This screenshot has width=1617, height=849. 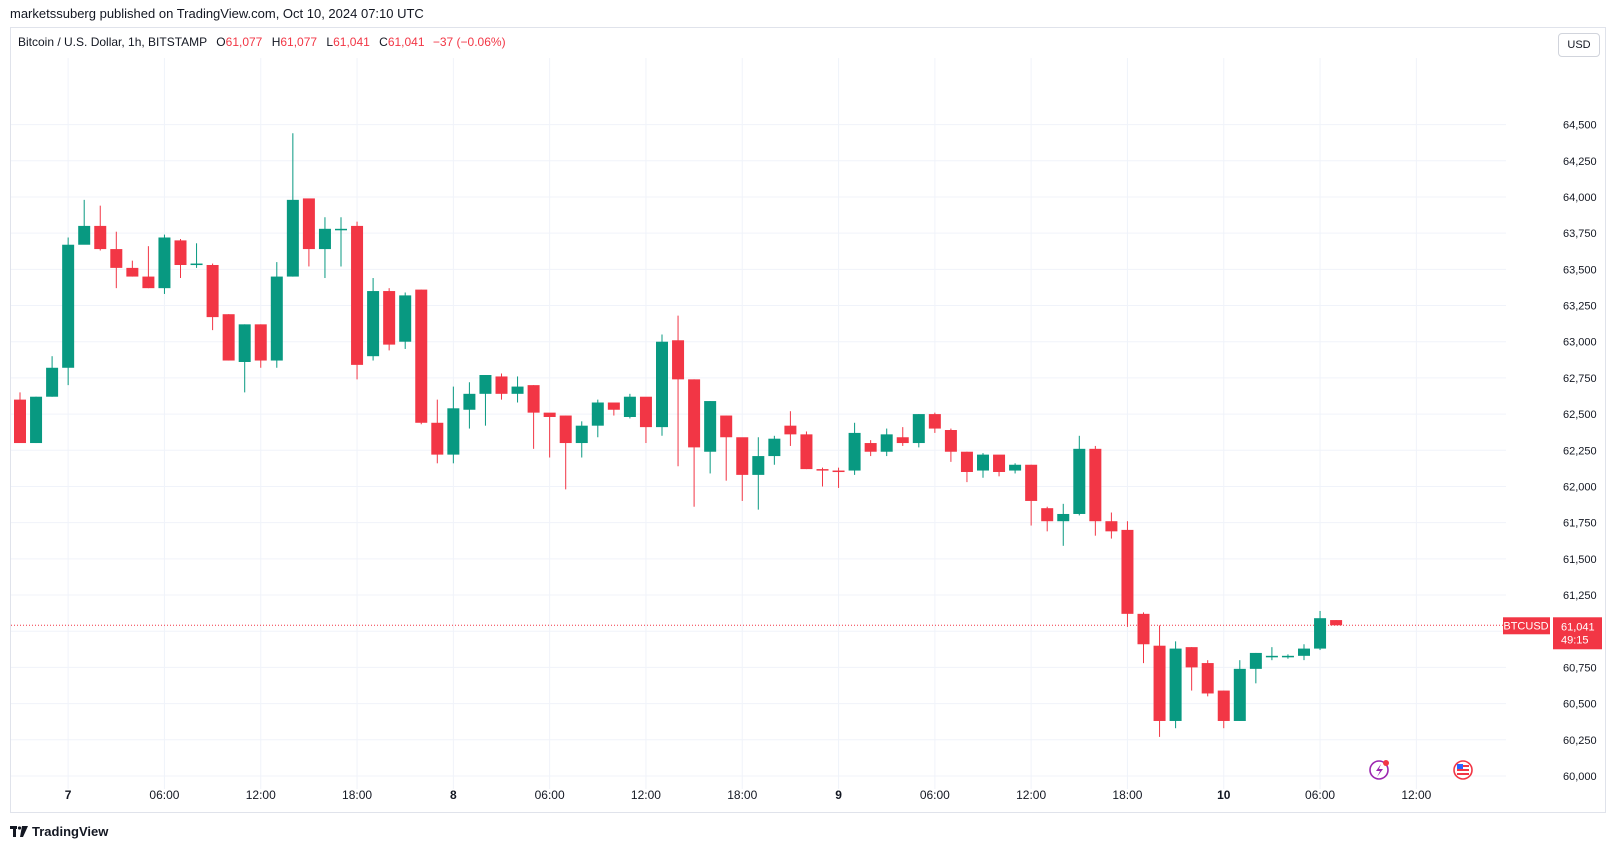 What do you see at coordinates (1580, 741) in the screenshot?
I see `y-tick-label: 60,250` at bounding box center [1580, 741].